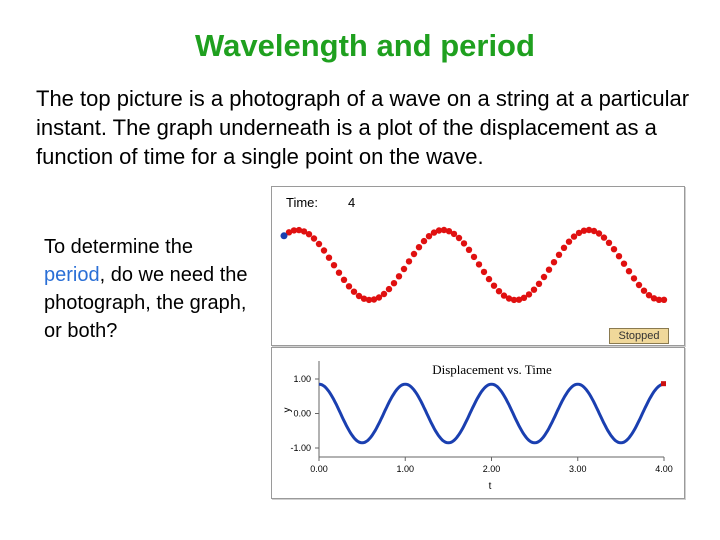 Image resolution: width=720 pixels, height=540 pixels. What do you see at coordinates (352, 202) in the screenshot?
I see `time-value: 4` at bounding box center [352, 202].